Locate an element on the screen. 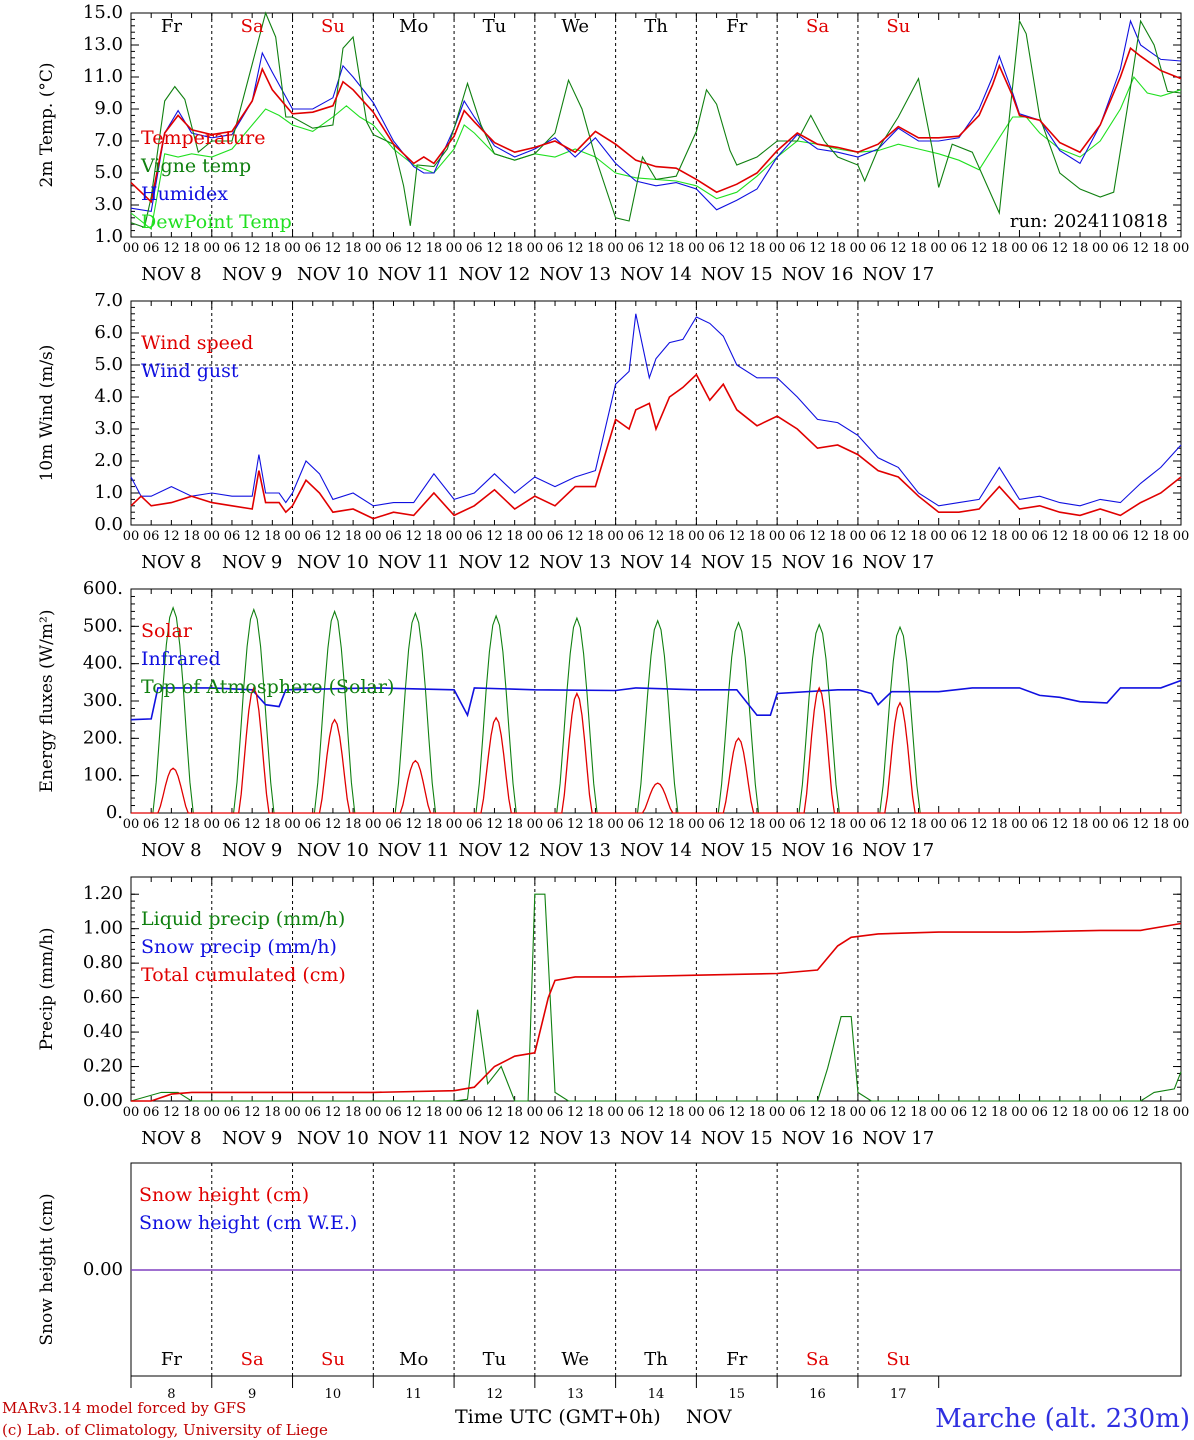 The height and width of the screenshot is (1440, 1194). date-label: NOV 8 is located at coordinates (171, 1138).